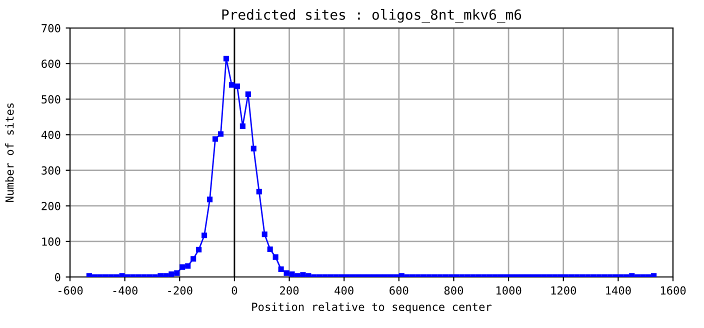 Image resolution: width=704 pixels, height=328 pixels. What do you see at coordinates (51, 170) in the screenshot?
I see `y-tick-label: 300` at bounding box center [51, 170].